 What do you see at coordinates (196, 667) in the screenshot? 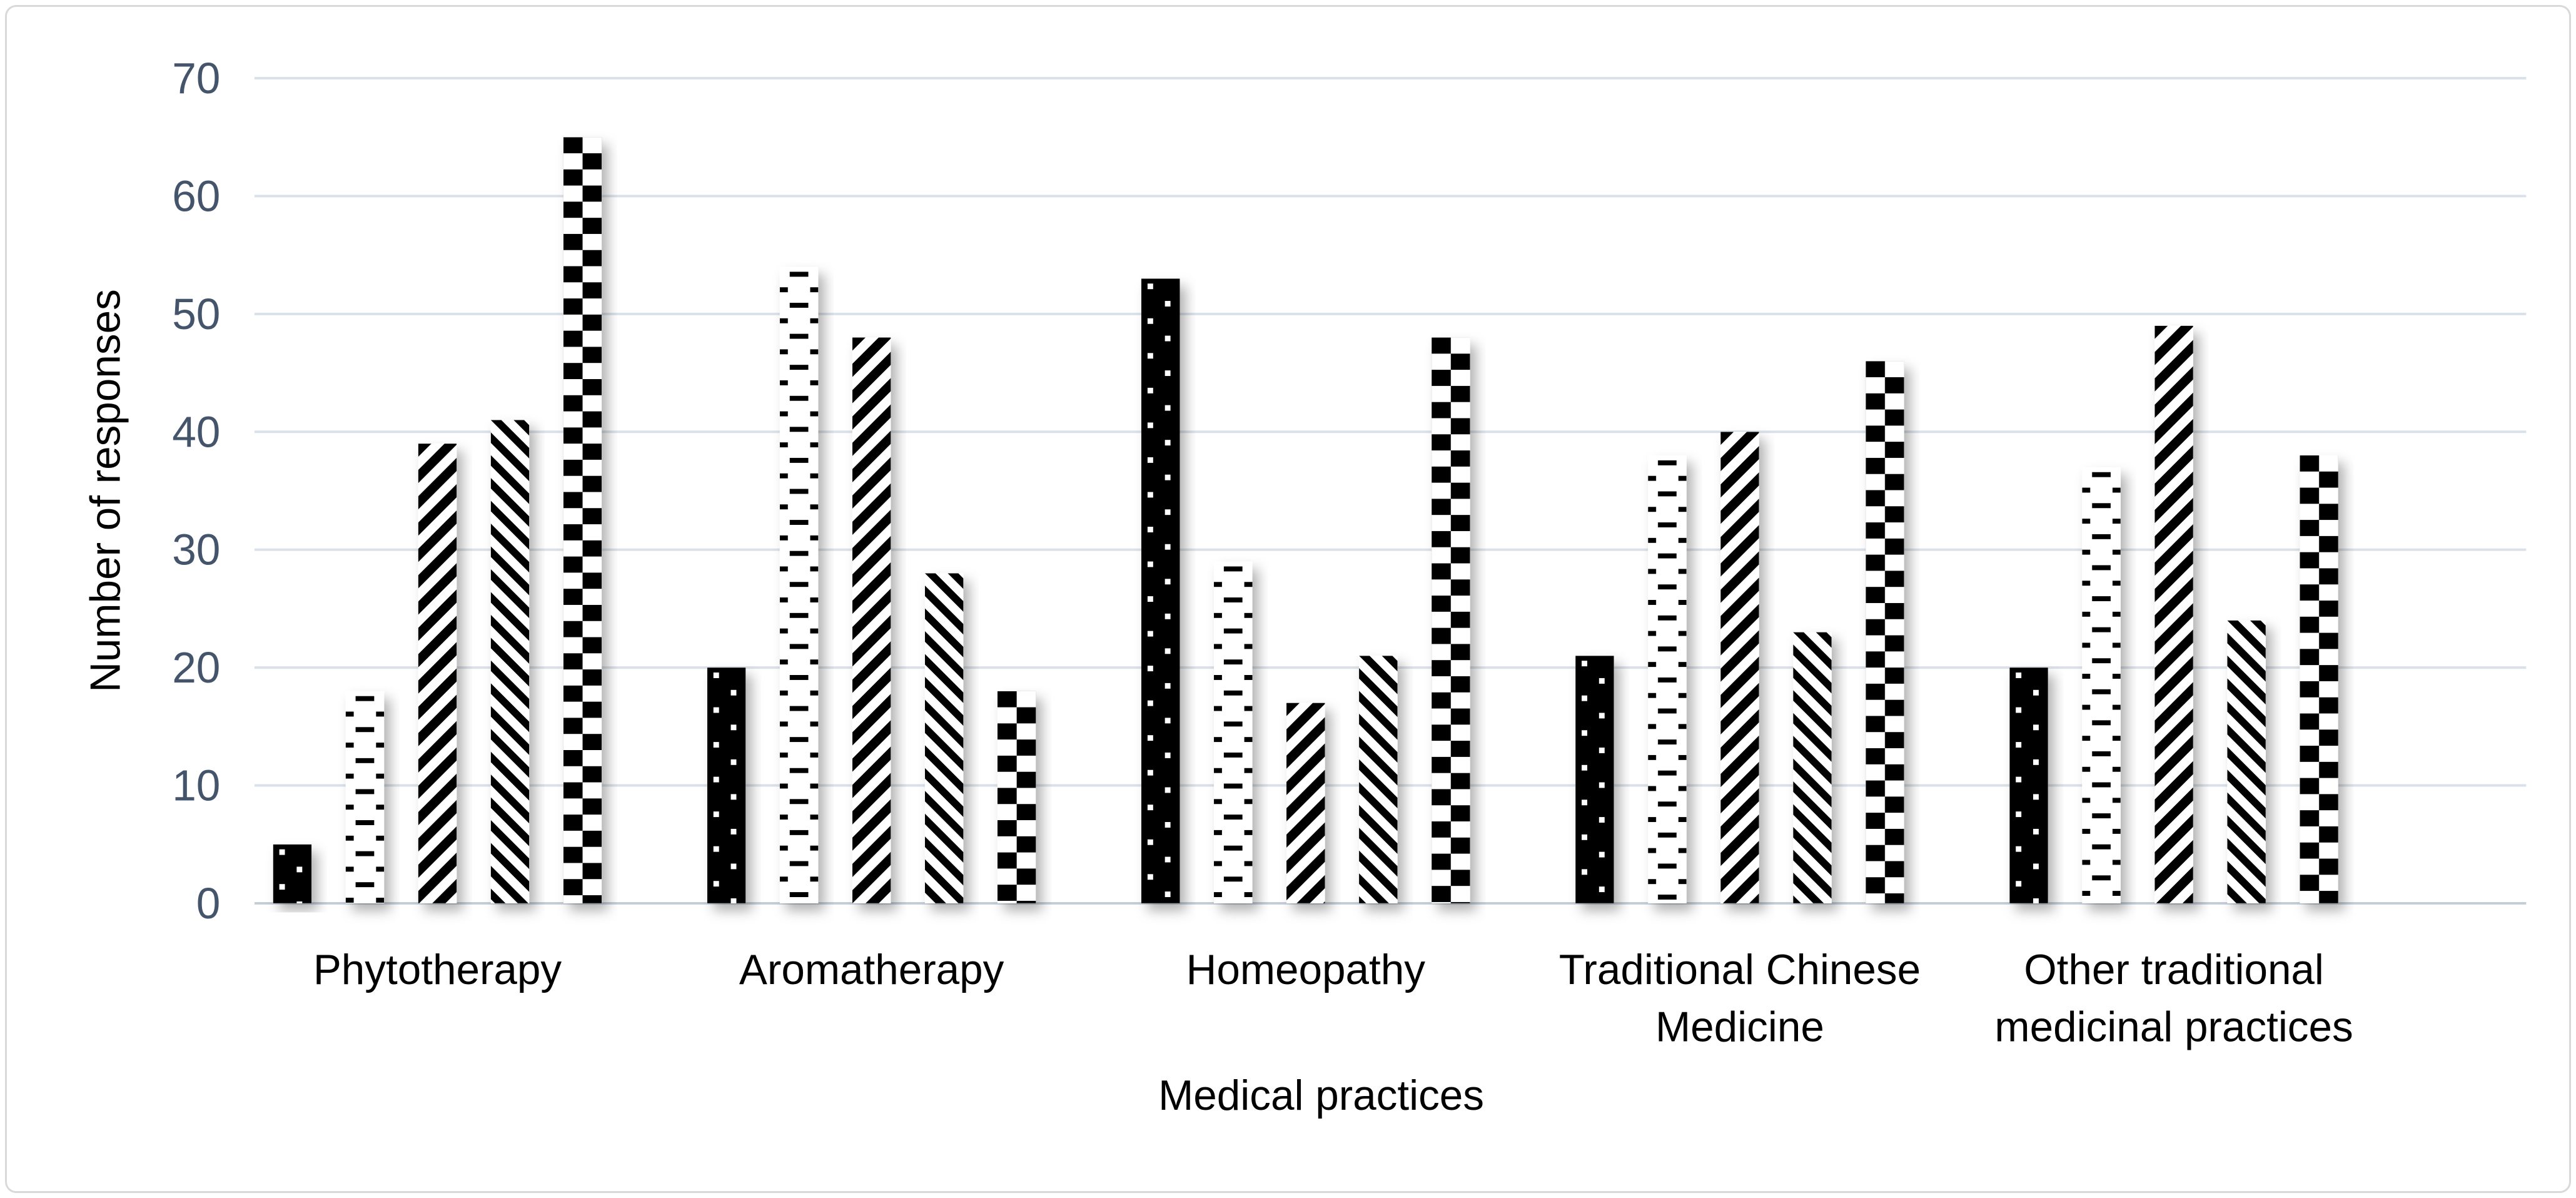
I see `y-tick-label: 20` at bounding box center [196, 667].